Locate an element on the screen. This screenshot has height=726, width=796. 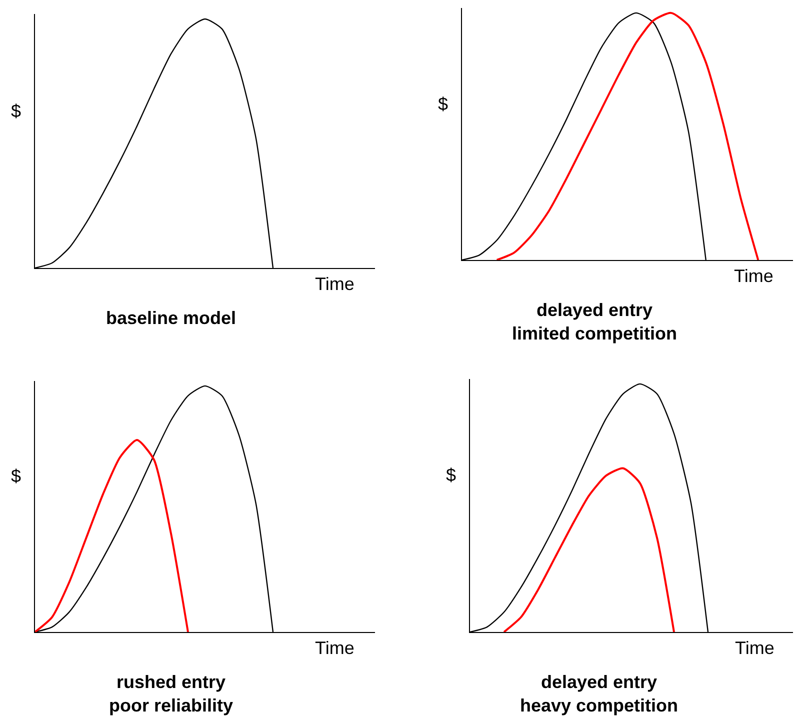
text: delayed entry limited competition is located at coordinates (595, 322).